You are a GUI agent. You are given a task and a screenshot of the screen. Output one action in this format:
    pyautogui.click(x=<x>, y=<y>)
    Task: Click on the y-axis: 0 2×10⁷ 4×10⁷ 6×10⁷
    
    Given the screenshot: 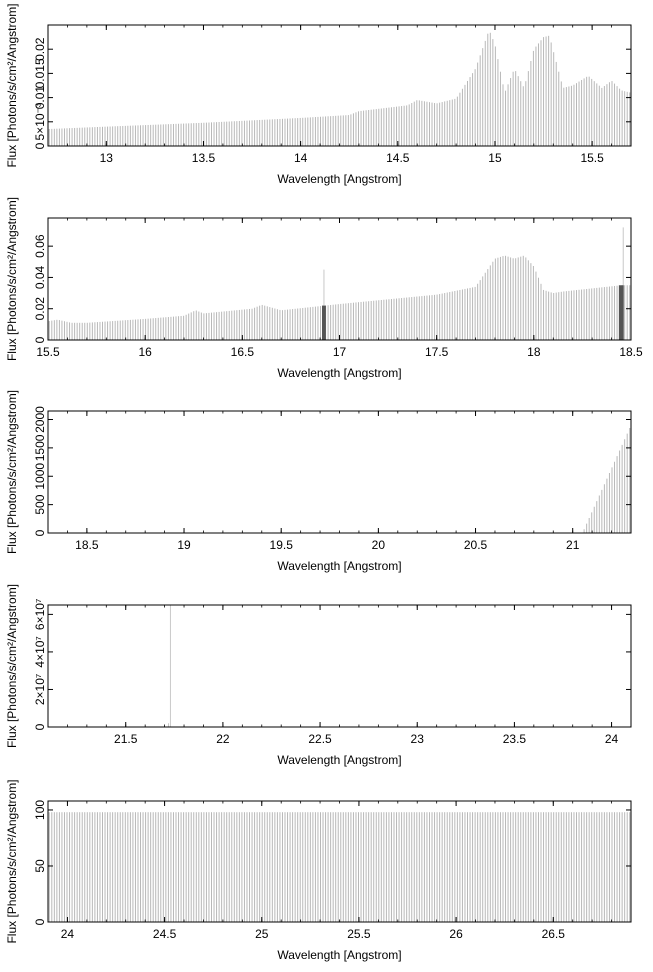 What is the action you would take?
    pyautogui.click(x=332, y=664)
    